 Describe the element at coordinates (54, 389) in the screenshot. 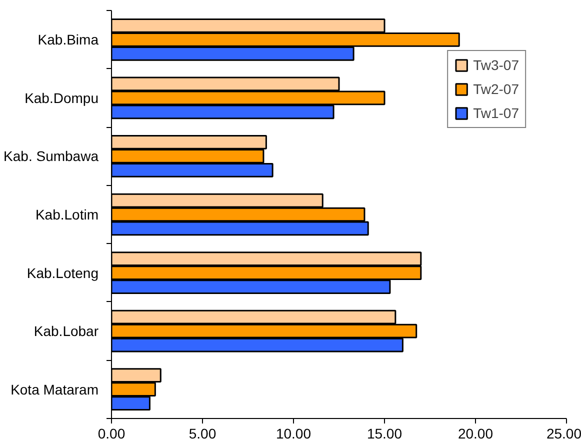

I see `y-tick-label: Kota Mataram` at that location.